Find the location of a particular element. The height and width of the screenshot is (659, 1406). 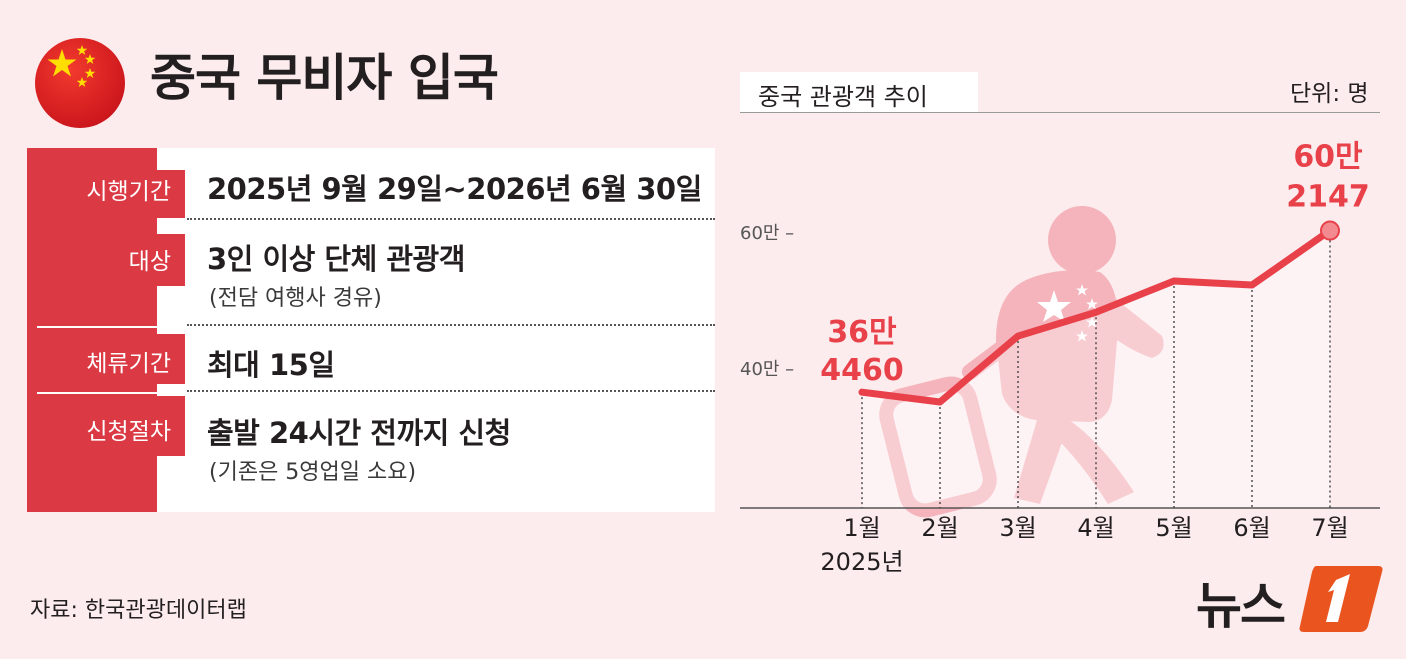

label-column is located at coordinates (92, 330).